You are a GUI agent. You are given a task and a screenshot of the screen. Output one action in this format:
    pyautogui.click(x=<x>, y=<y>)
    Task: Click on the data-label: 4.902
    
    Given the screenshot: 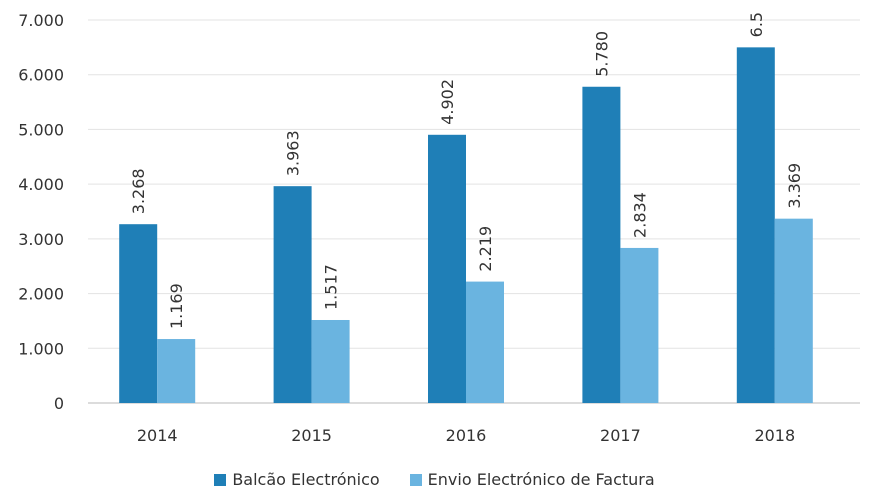 What is the action you would take?
    pyautogui.click(x=447, y=102)
    